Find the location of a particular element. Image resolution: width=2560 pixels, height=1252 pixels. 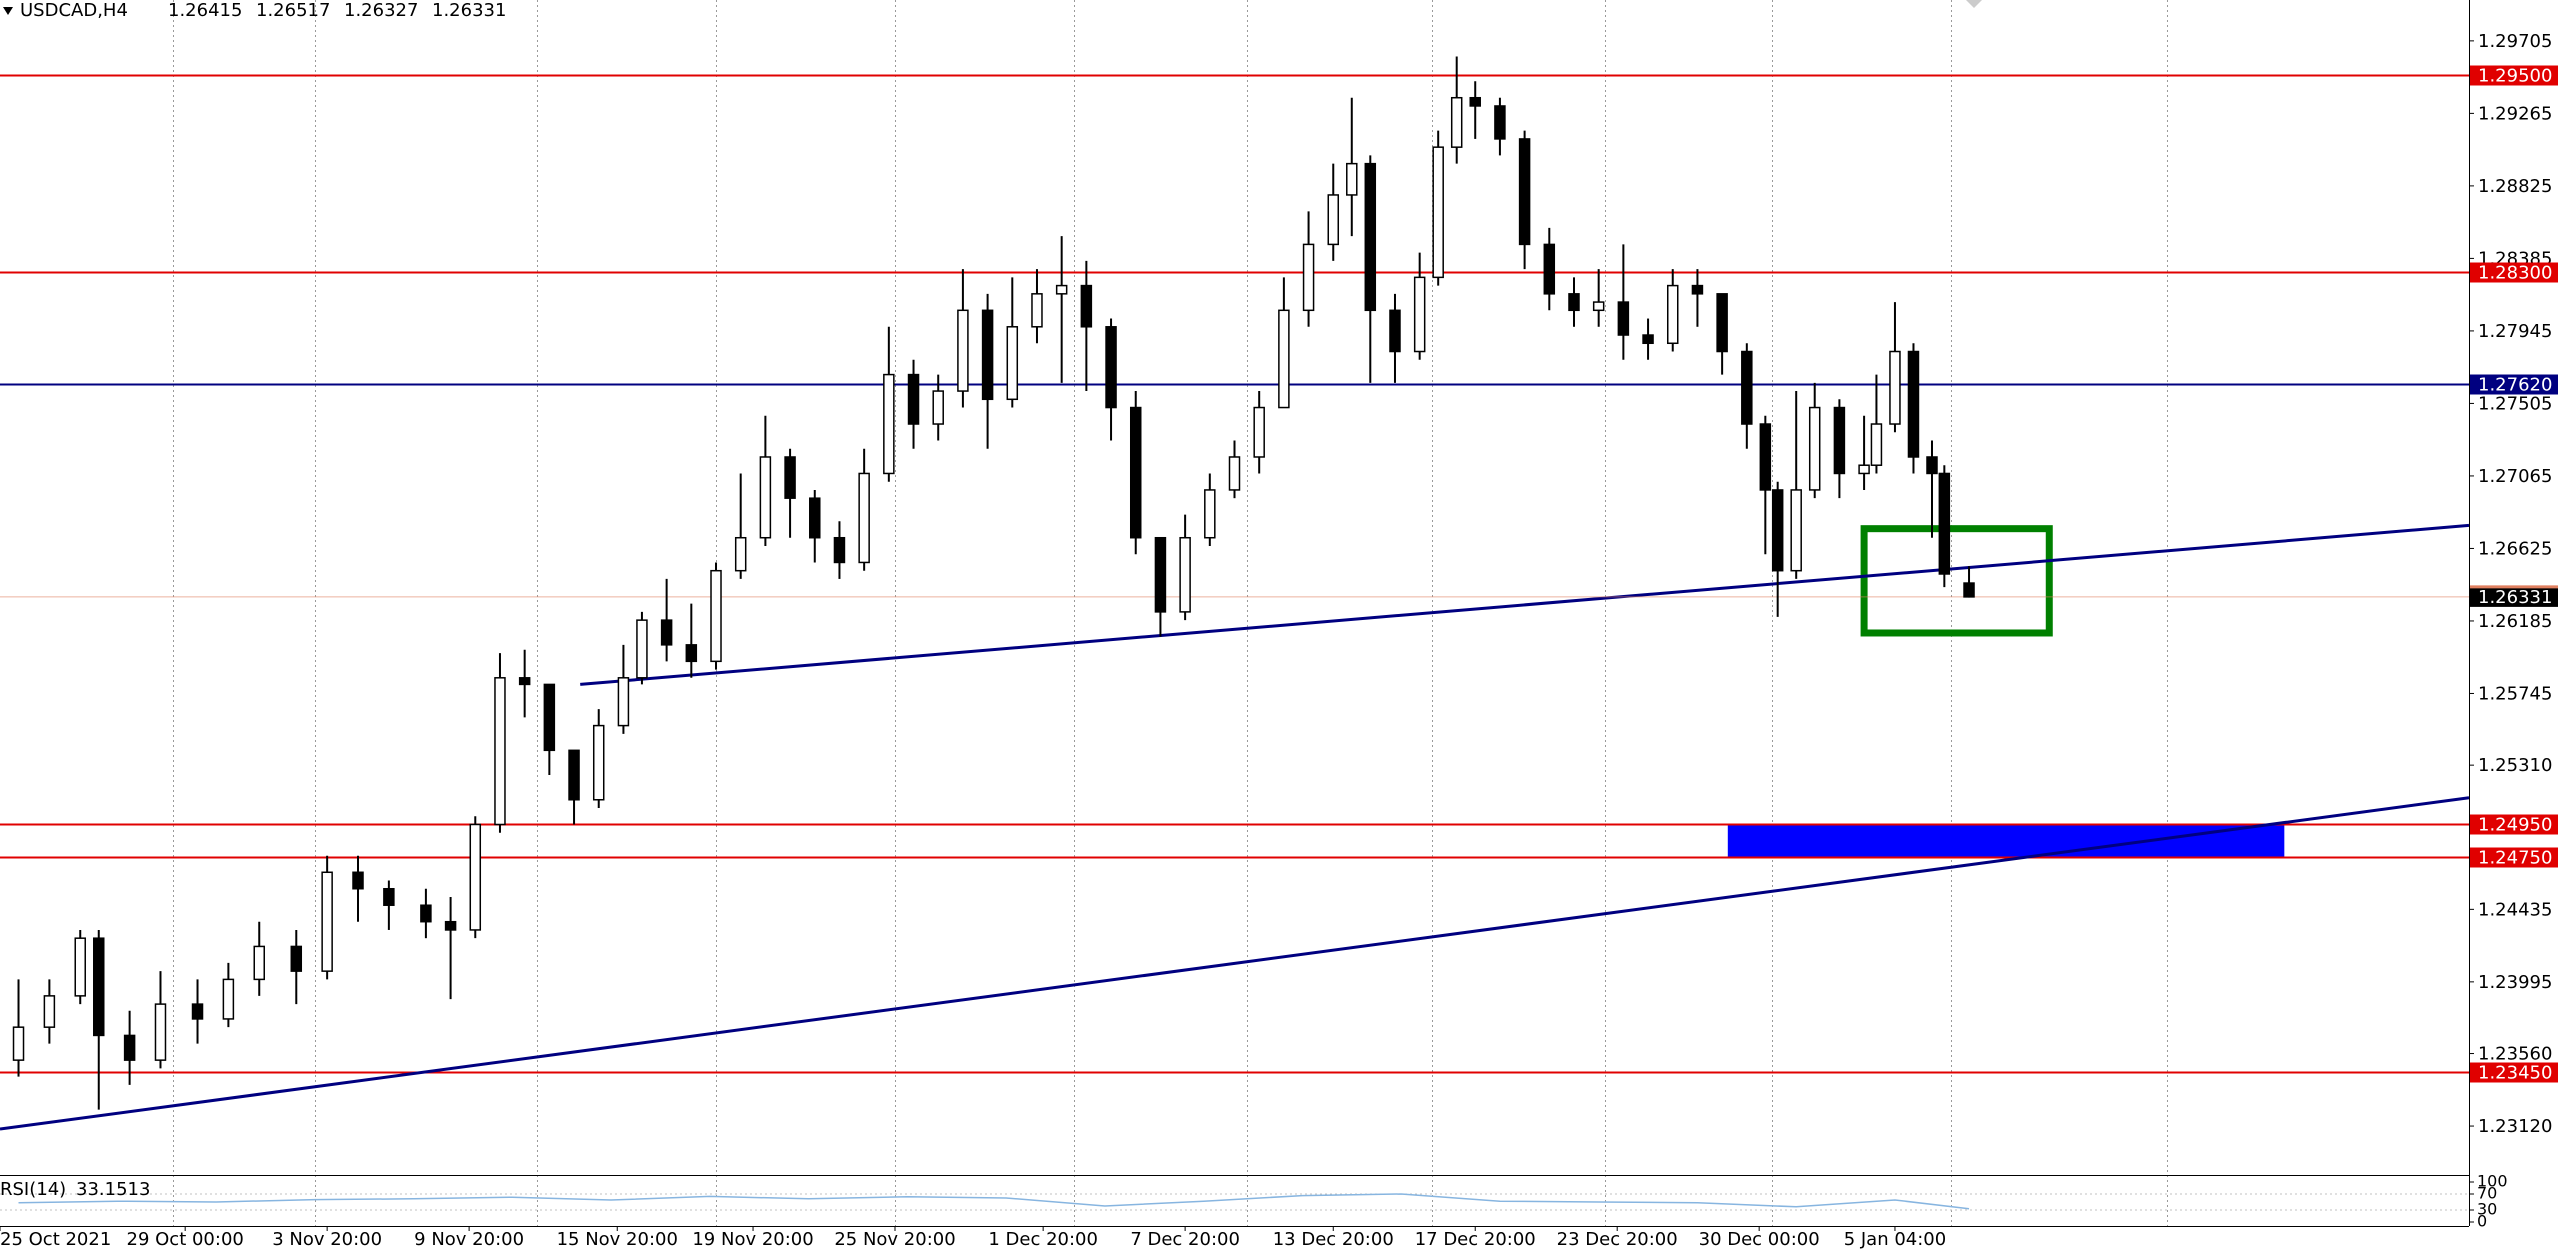

rsi-tick-label: 100 is located at coordinates (2492, 1181).